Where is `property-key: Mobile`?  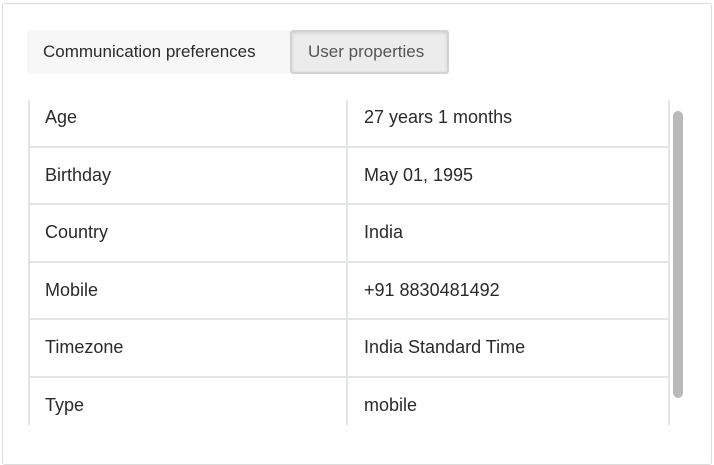 property-key: Mobile is located at coordinates (189, 290).